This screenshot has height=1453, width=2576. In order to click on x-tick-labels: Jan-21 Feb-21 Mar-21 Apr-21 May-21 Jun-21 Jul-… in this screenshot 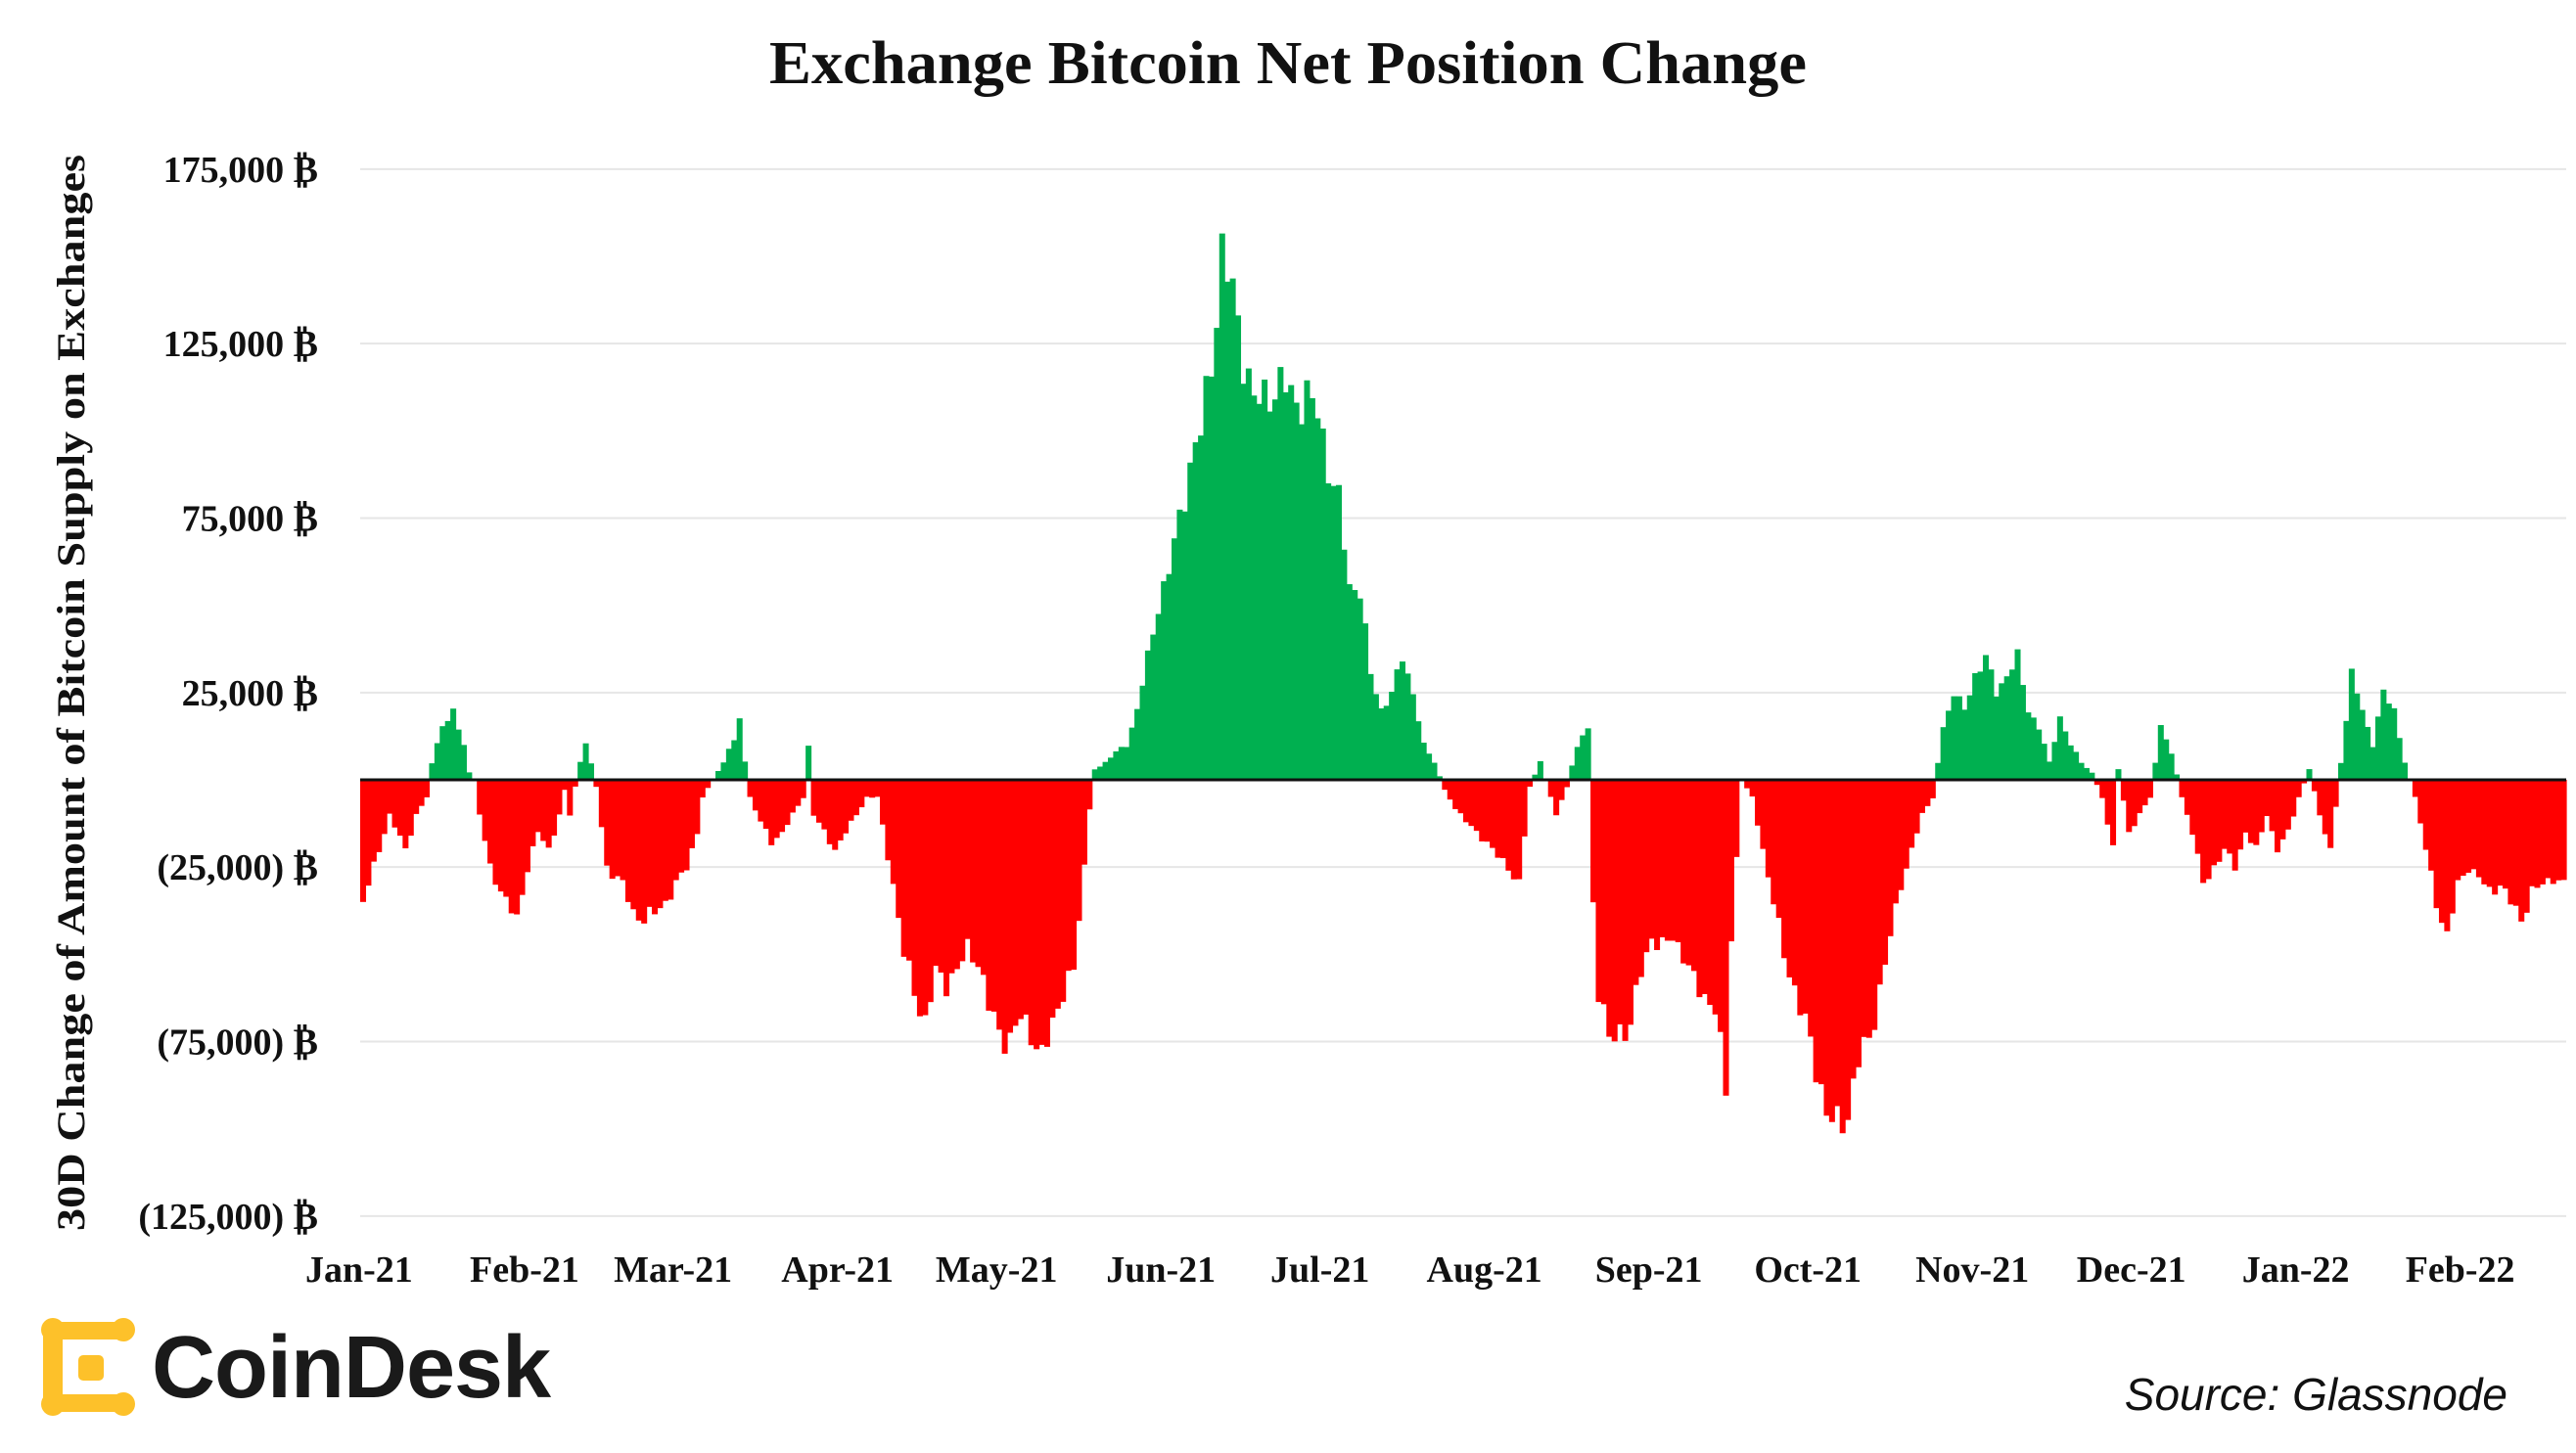, I will do `click(1410, 1270)`.